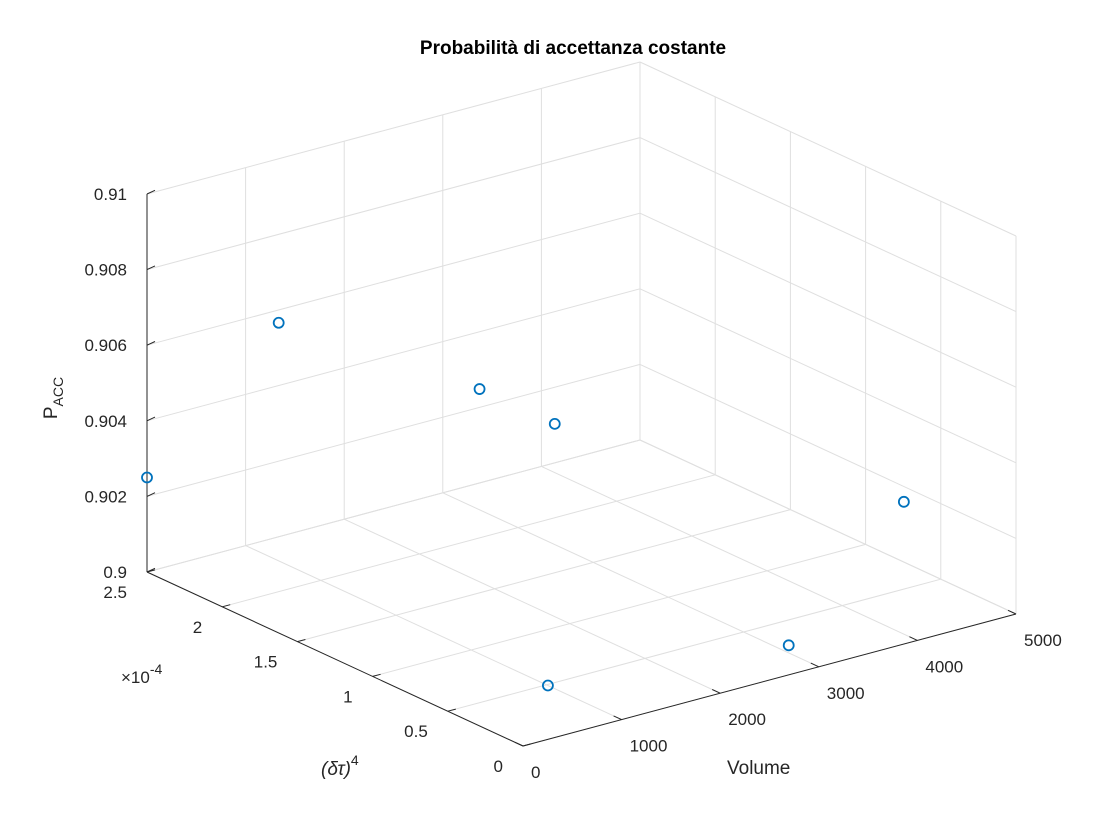 This screenshot has height=840, width=1120. I want to click on svg-text: PACC, so click(53, 398).